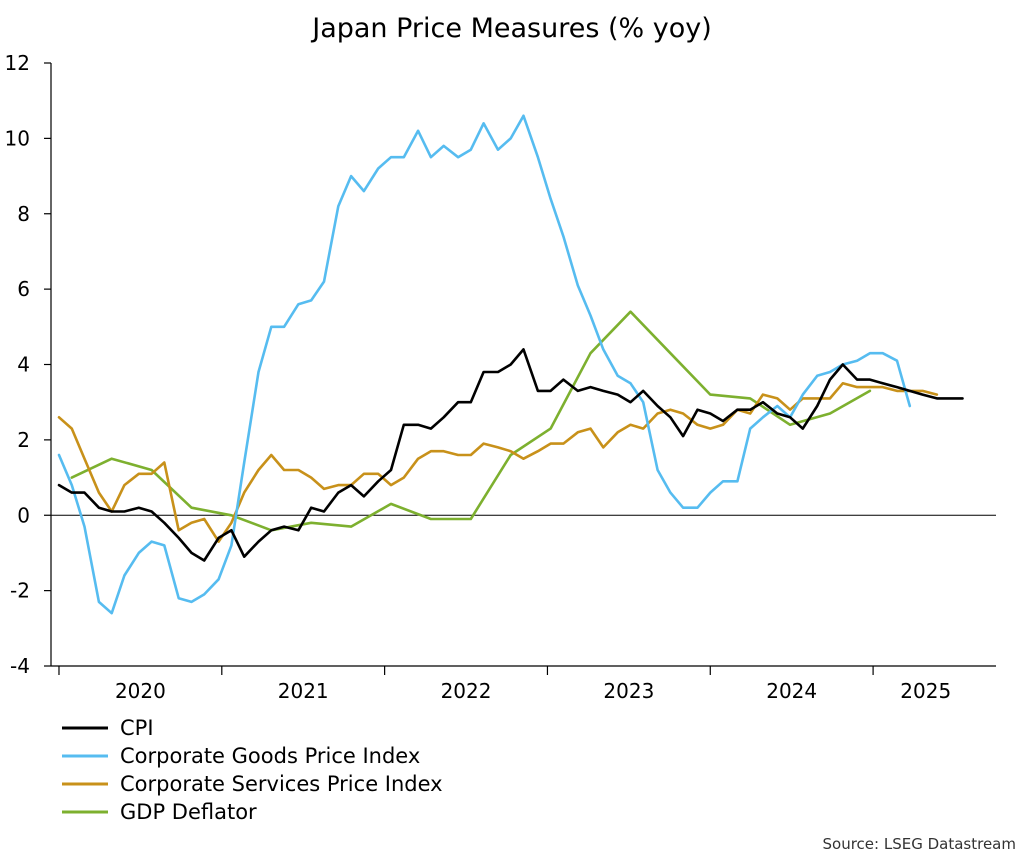  Describe the element at coordinates (137, 728) in the screenshot. I see `legend-label: CPI` at that location.